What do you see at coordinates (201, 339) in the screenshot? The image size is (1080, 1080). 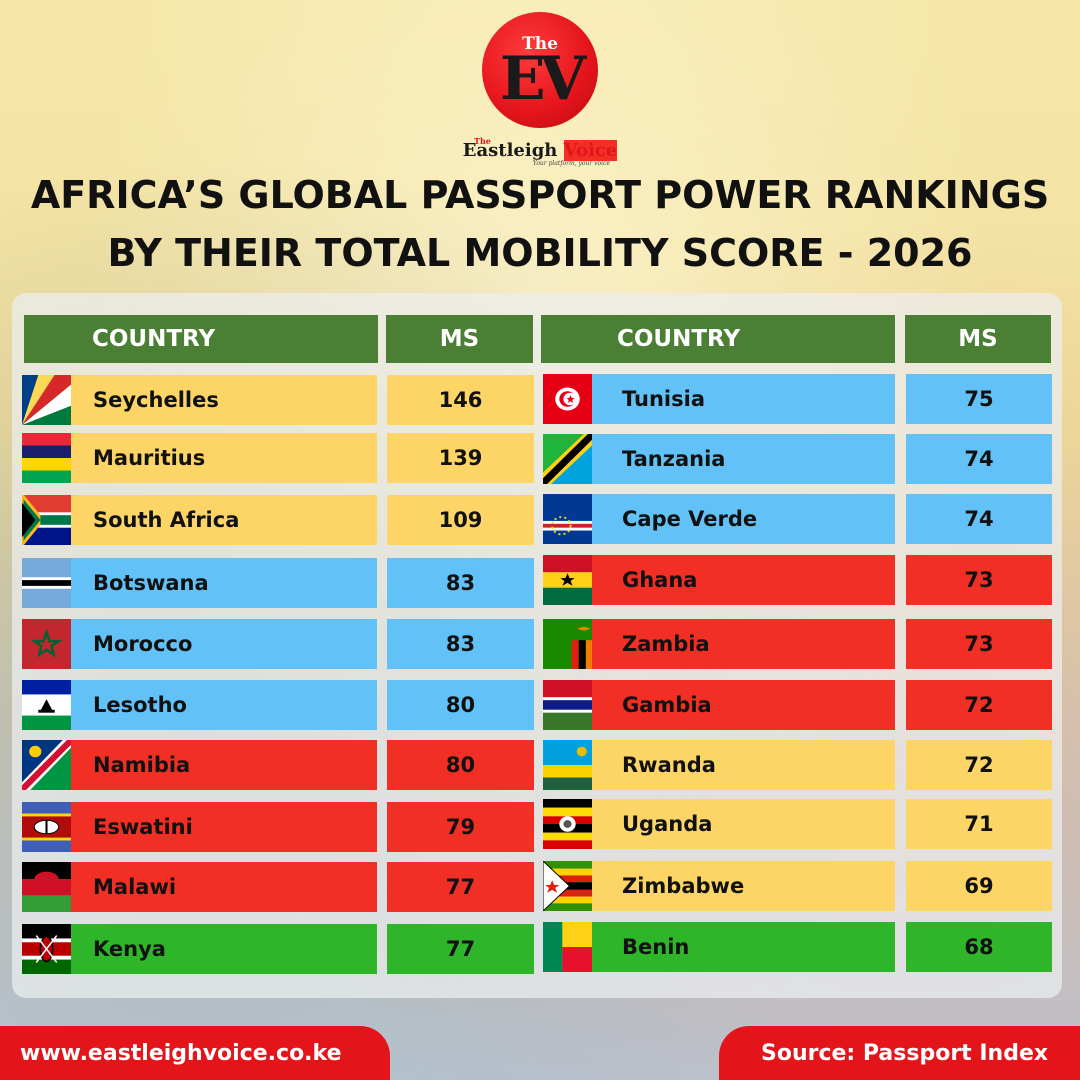 I see `header-country-left: COUNTRY` at bounding box center [201, 339].